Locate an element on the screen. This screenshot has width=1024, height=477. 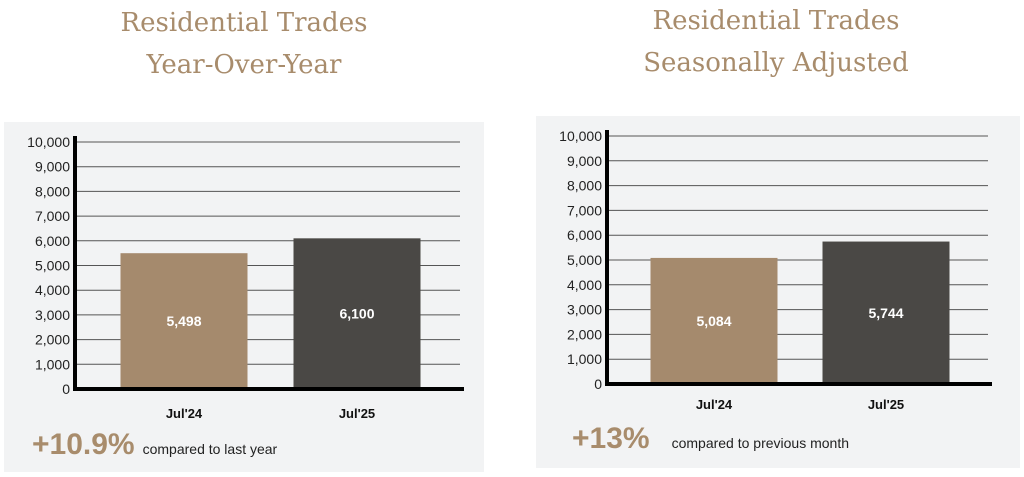
bar-value-label: 5,744 is located at coordinates (885, 313).